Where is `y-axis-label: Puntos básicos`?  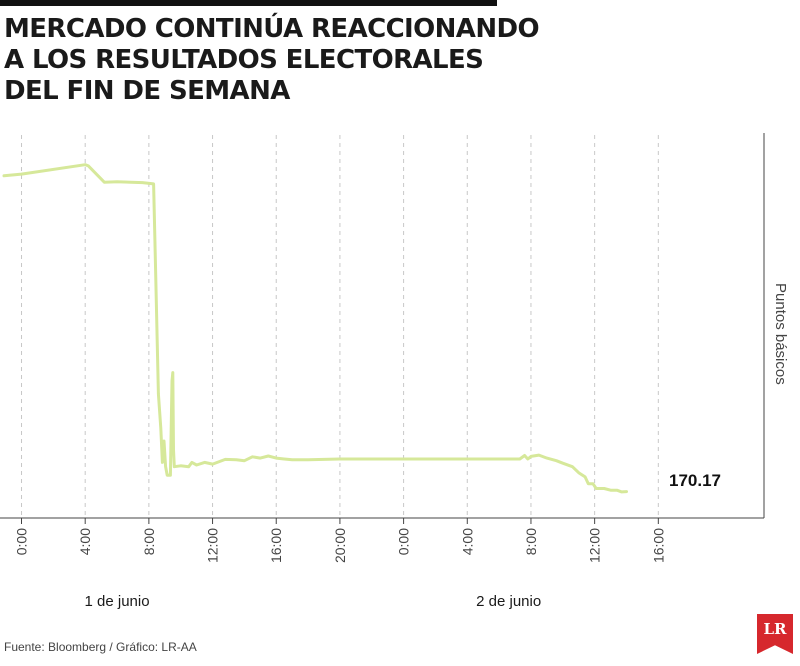 y-axis-label: Puntos básicos is located at coordinates (780, 334).